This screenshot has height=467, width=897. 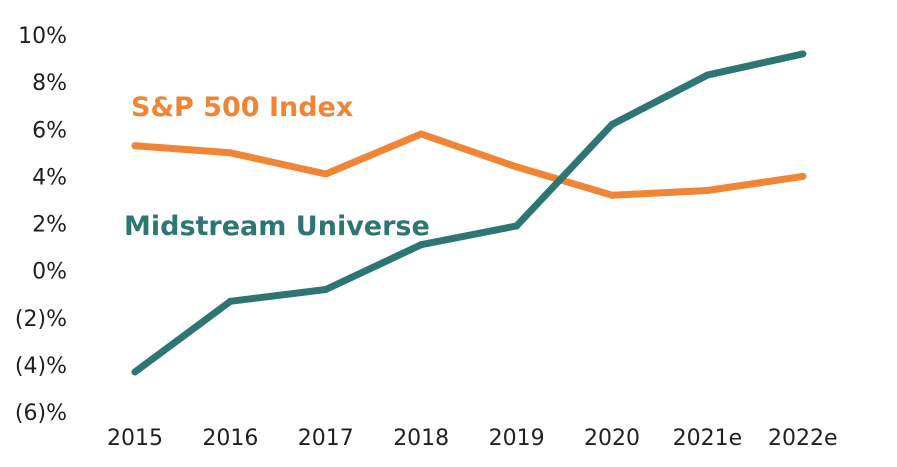 What do you see at coordinates (421, 438) in the screenshot?
I see `x-tick-label: 2018` at bounding box center [421, 438].